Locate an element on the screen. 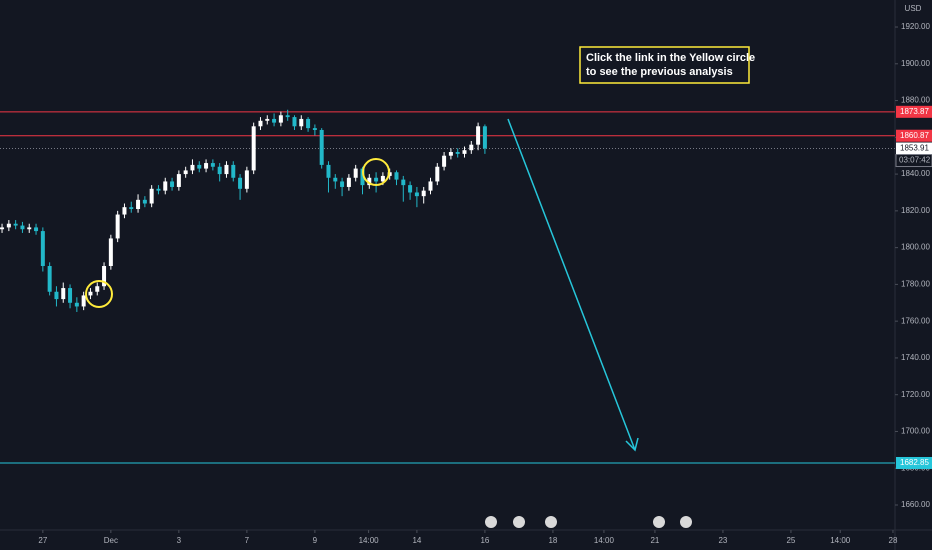 This screenshot has height=550, width=932. level-label: 1873.87 is located at coordinates (914, 111).